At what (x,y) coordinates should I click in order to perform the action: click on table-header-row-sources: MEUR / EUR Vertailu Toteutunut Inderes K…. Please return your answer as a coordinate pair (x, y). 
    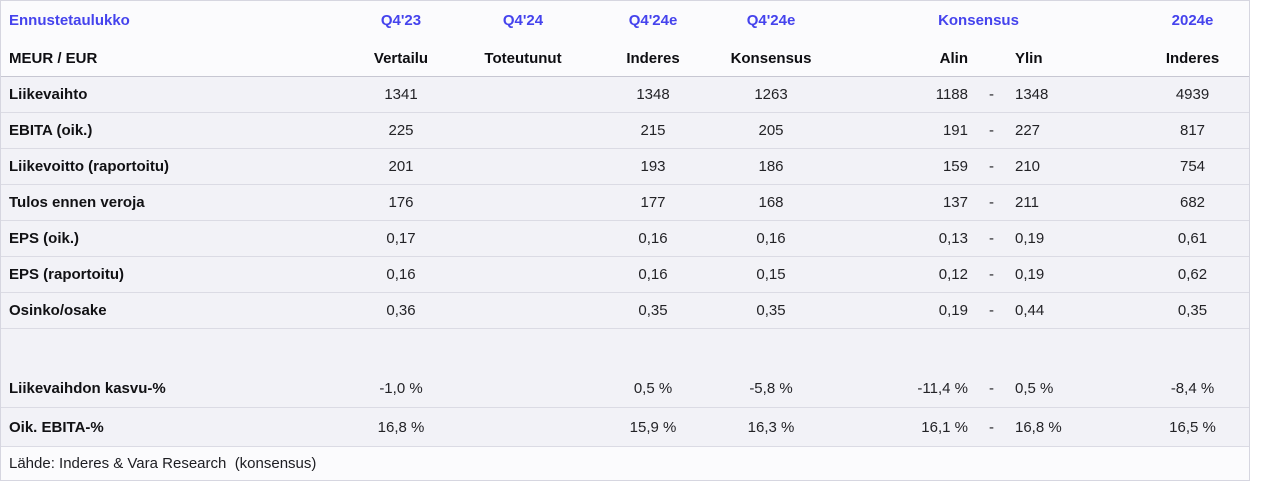
    Looking at the image, I should click on (625, 58).